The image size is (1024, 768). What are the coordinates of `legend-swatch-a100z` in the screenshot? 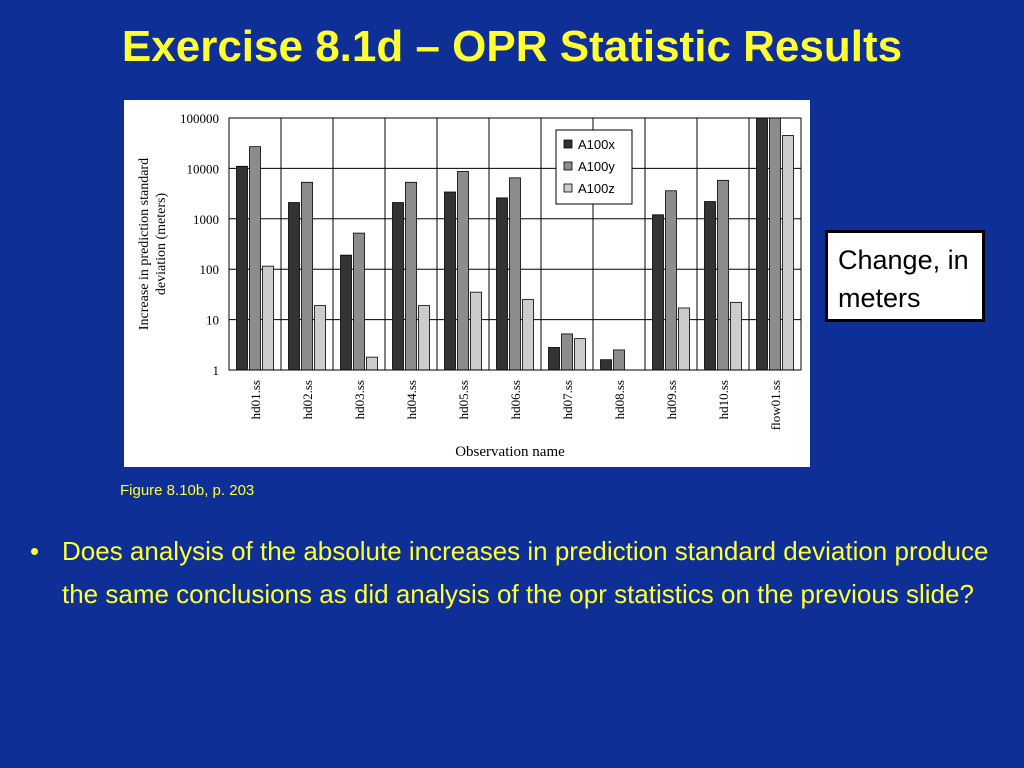 It's located at (568, 188).